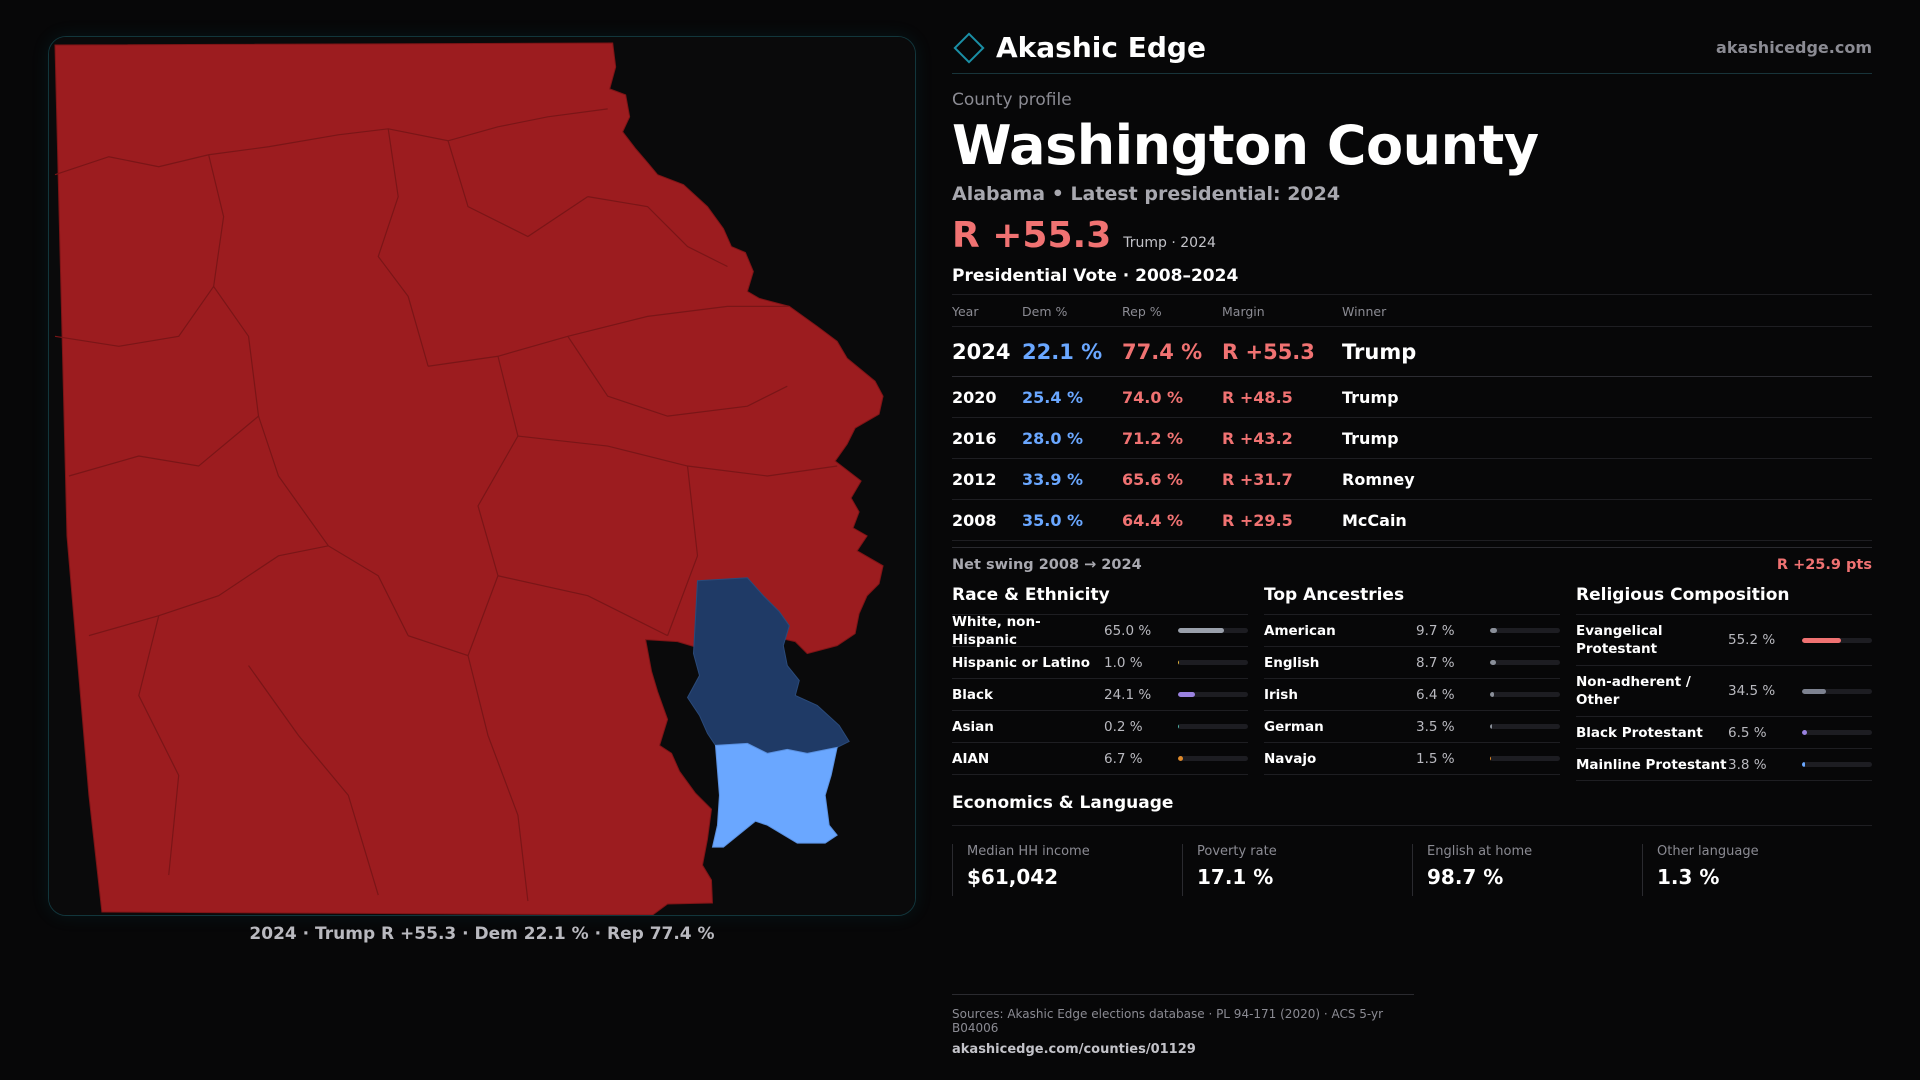 Image resolution: width=1920 pixels, height=1080 pixels. I want to click on net-swing-value: R +25.9 pts, so click(1824, 565).